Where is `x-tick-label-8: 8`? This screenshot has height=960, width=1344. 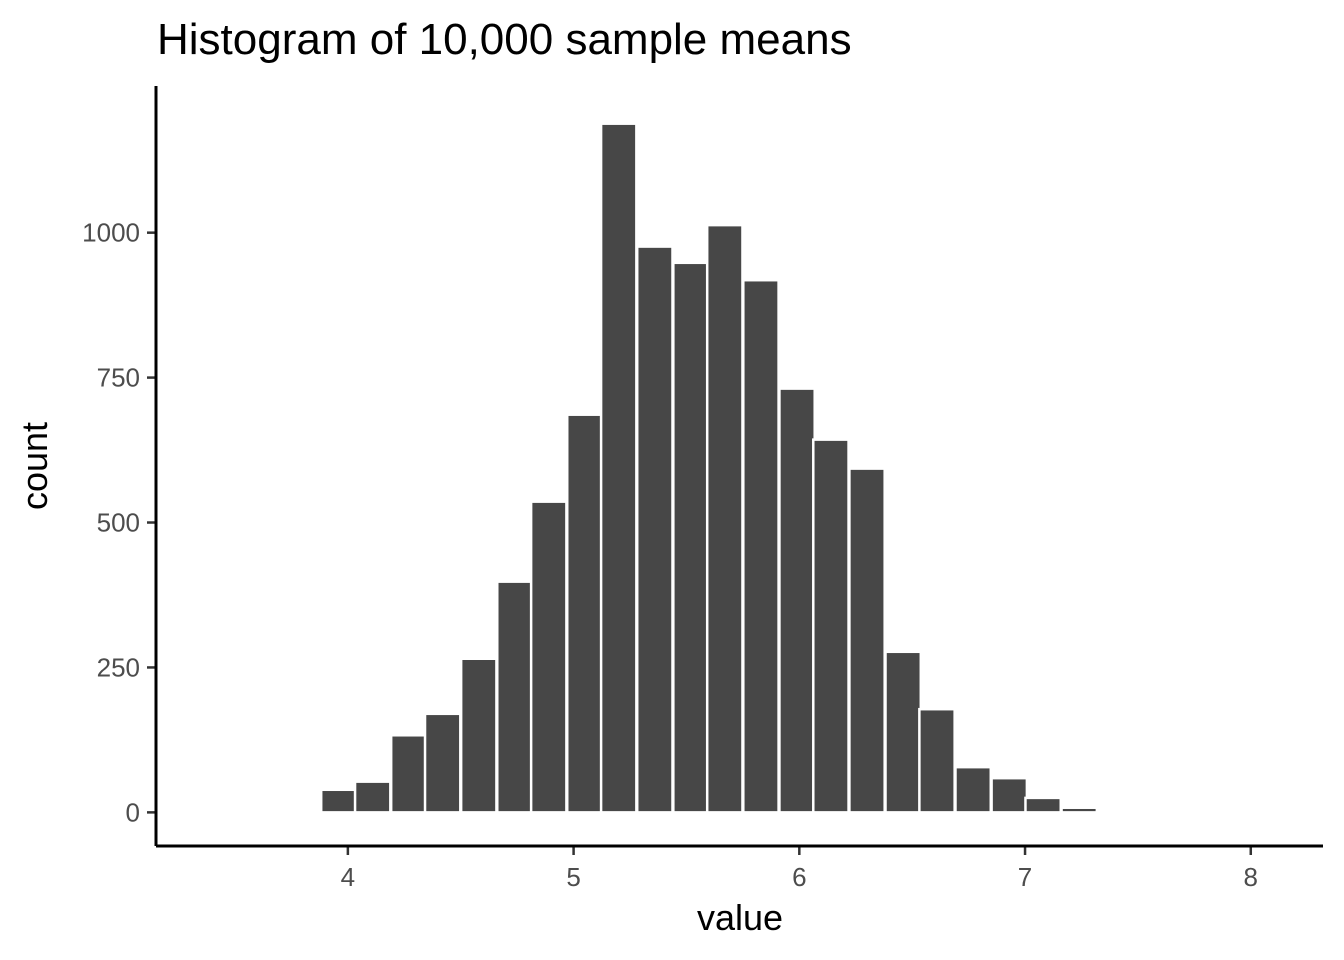 x-tick-label-8: 8 is located at coordinates (1251, 877).